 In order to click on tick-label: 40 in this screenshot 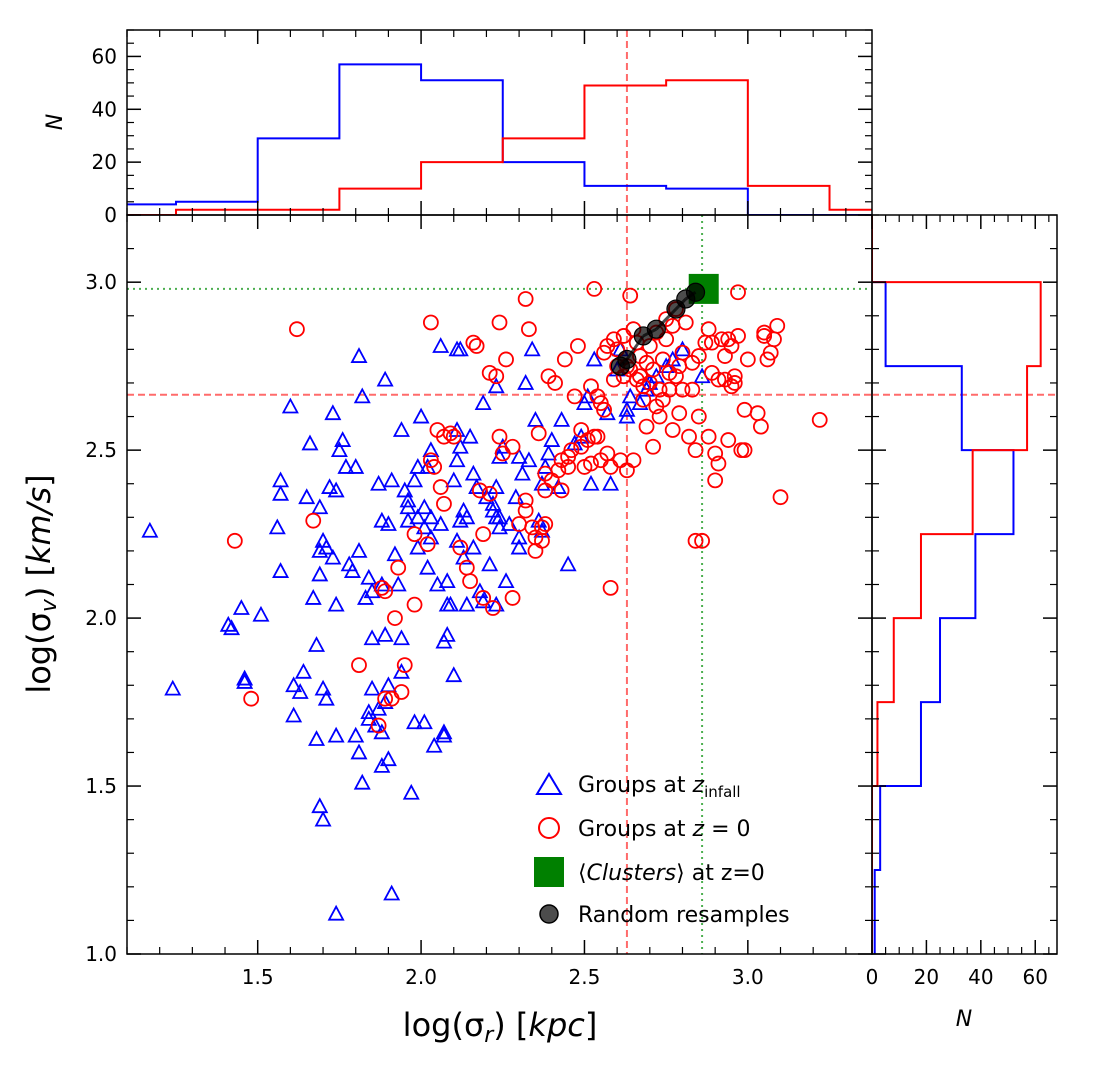, I will do `click(980, 977)`.